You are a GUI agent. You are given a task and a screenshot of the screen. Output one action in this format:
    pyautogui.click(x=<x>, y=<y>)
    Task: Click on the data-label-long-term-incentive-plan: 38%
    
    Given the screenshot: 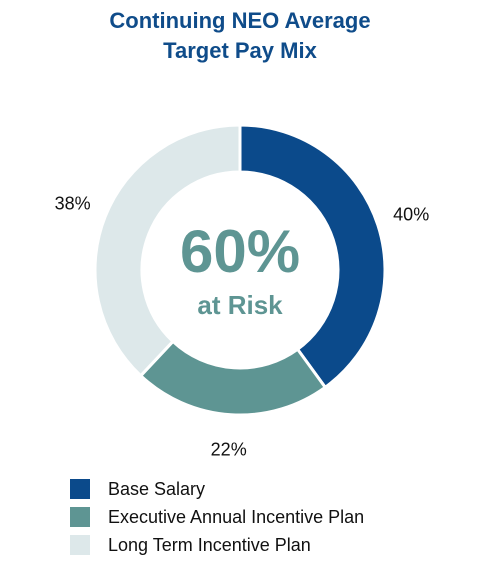 What is the action you would take?
    pyautogui.click(x=73, y=204)
    